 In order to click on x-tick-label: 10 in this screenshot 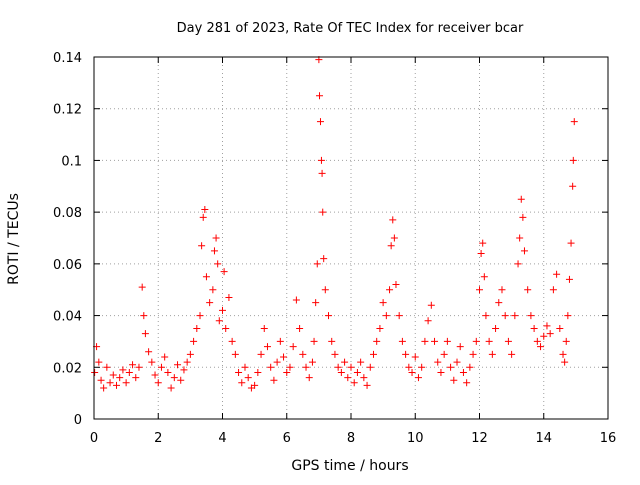, I will do `click(415, 438)`.